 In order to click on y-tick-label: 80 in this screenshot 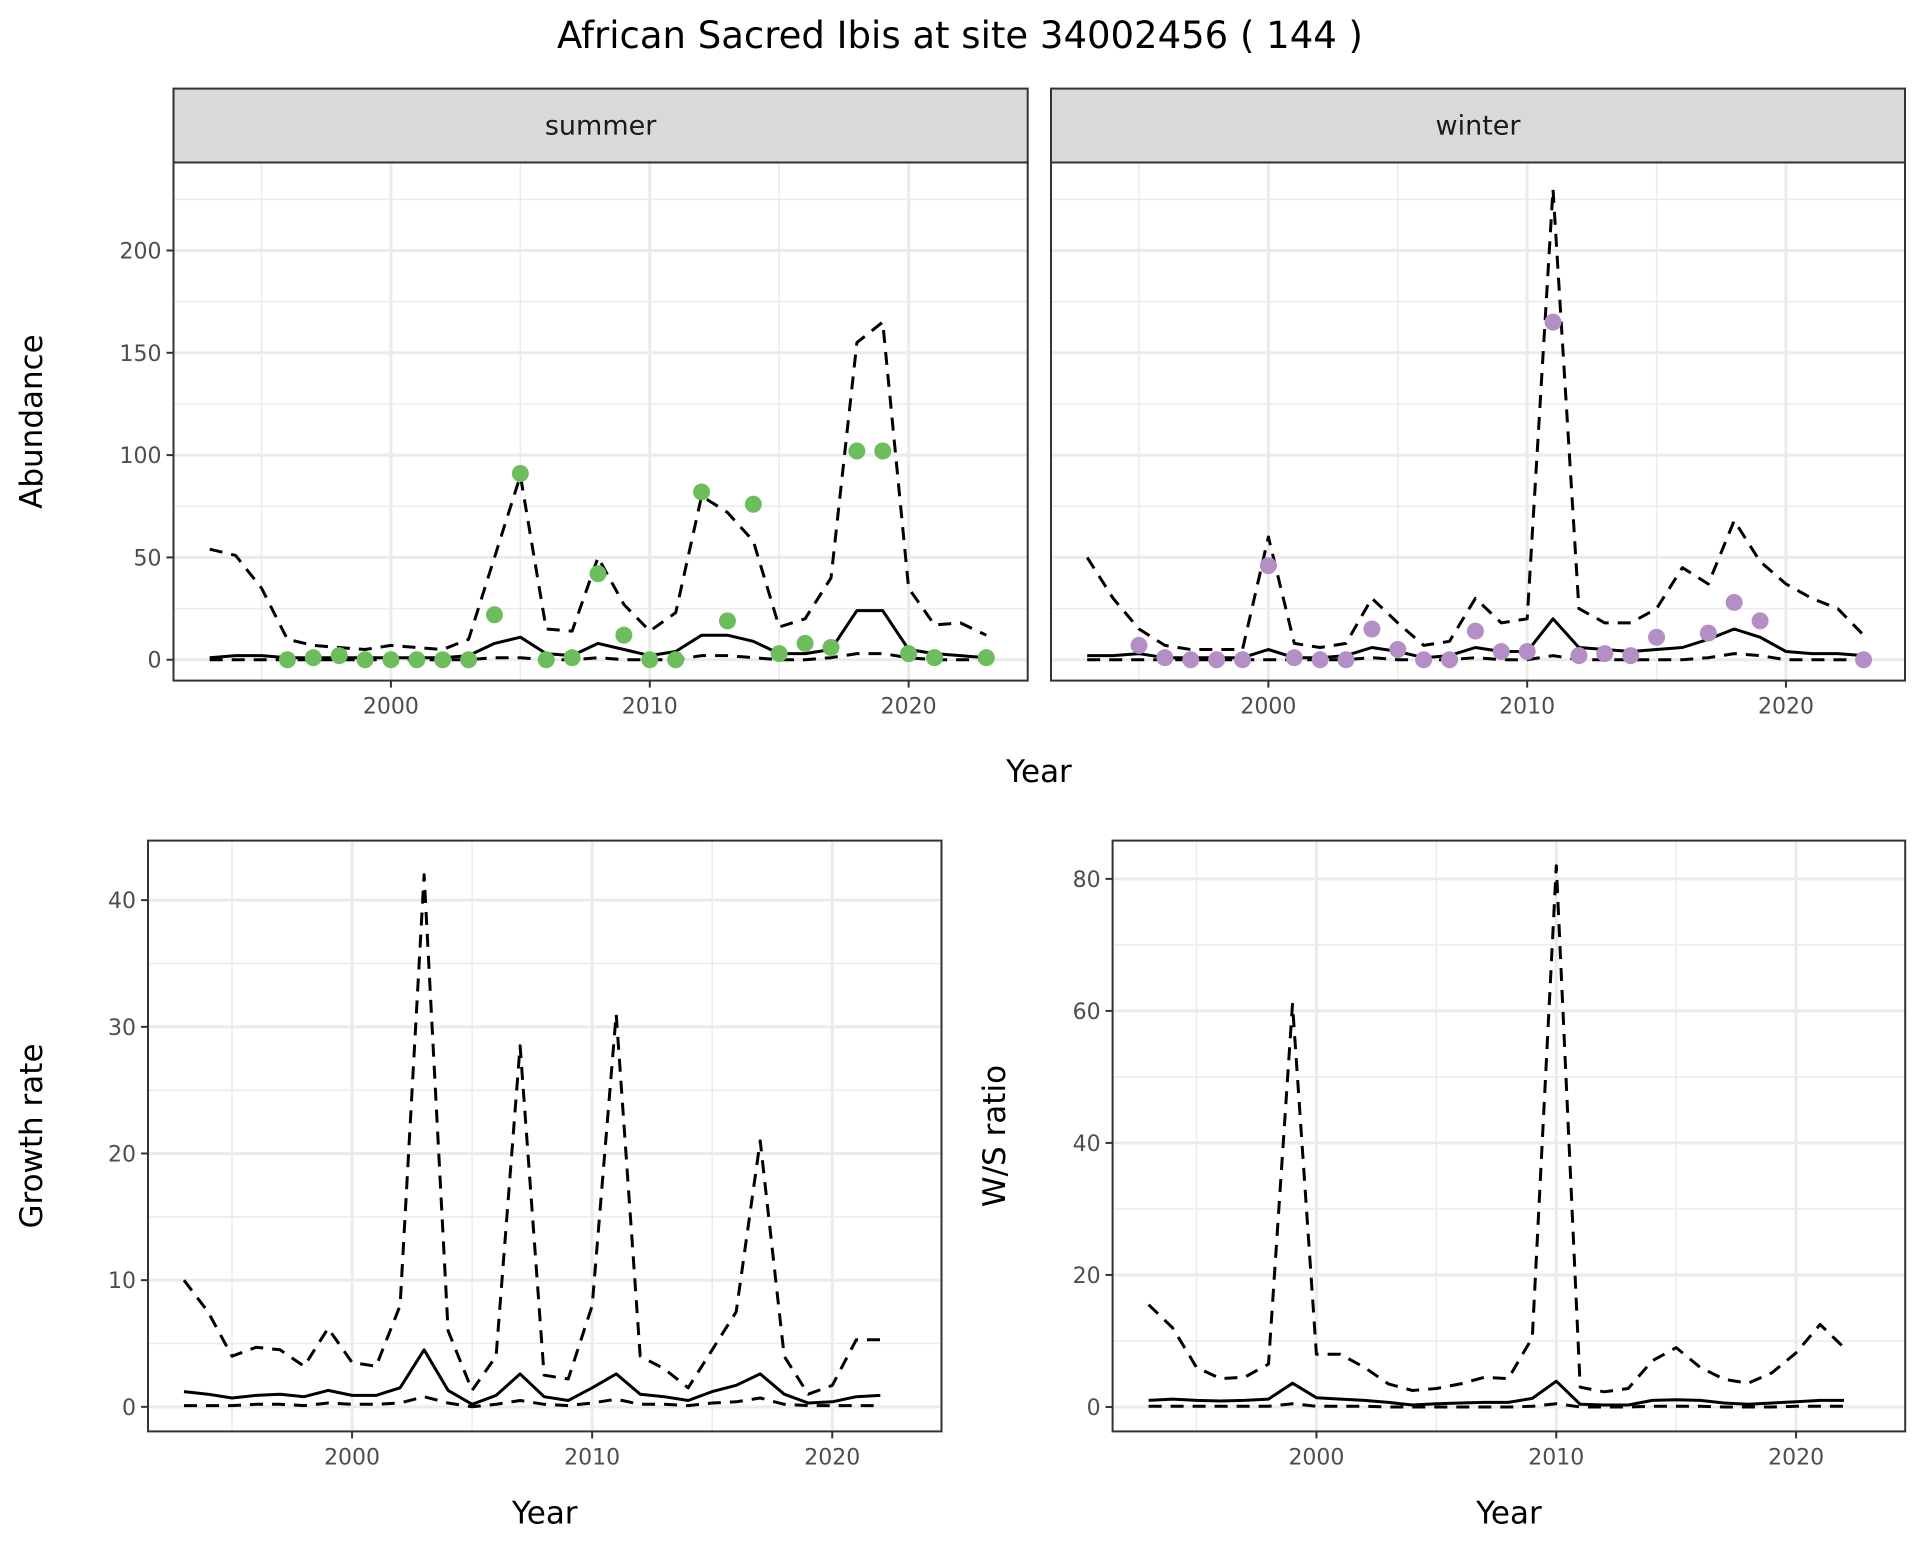, I will do `click(1087, 880)`.